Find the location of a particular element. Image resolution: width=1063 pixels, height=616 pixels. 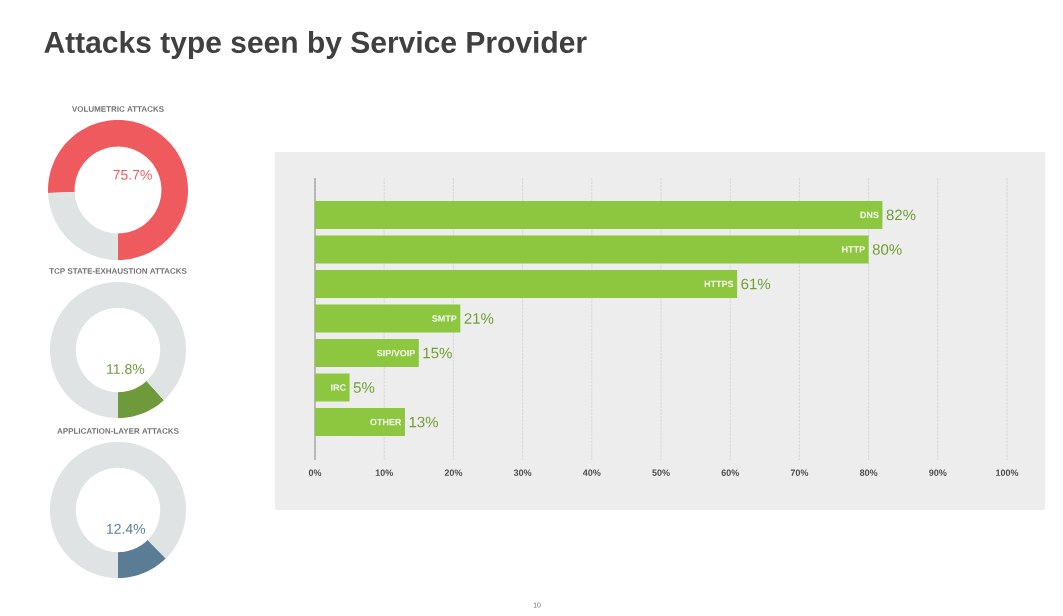

y-tick-label: SIP/VOIP is located at coordinates (396, 353).